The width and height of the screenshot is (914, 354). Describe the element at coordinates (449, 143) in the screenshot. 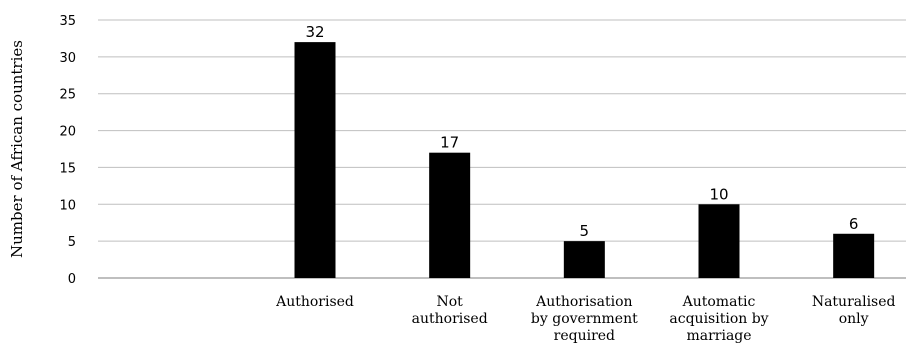

I see `data-label: 17` at that location.